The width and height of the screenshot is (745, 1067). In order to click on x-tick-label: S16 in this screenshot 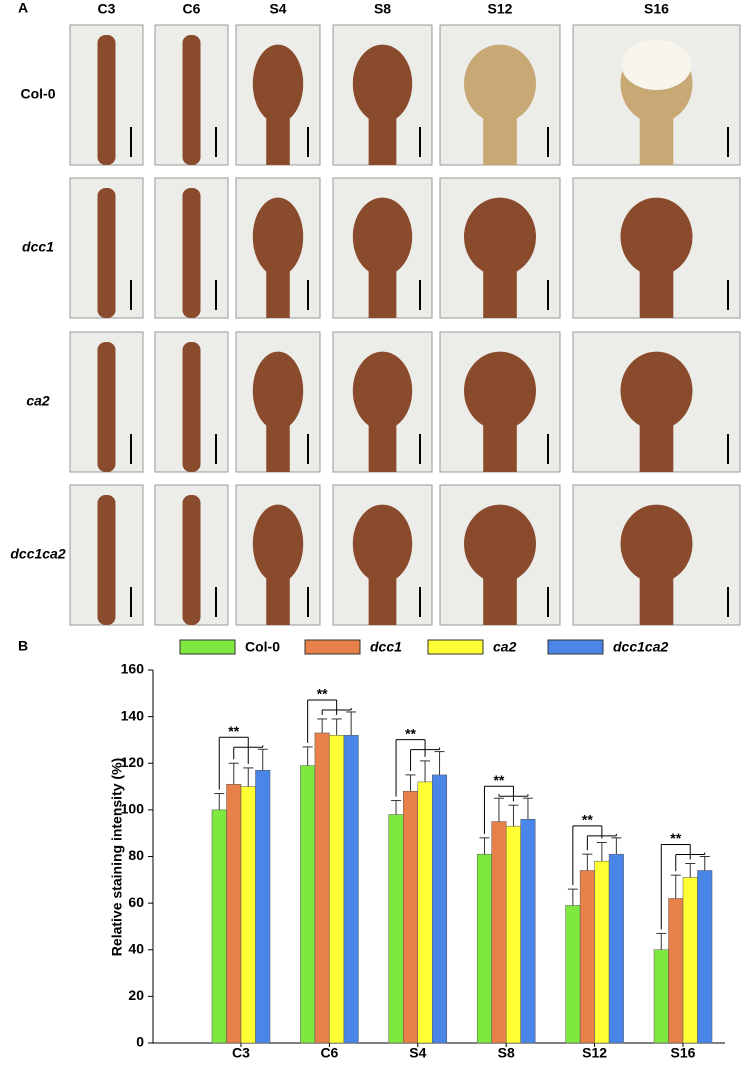, I will do `click(683, 1053)`.